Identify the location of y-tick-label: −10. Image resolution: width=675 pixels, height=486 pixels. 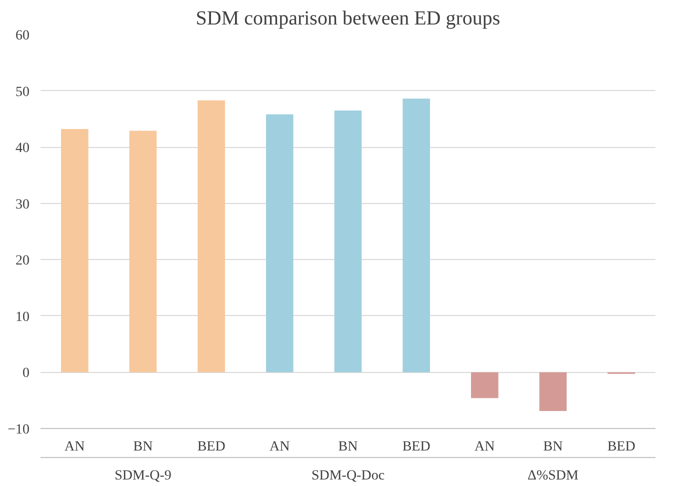
(19, 430).